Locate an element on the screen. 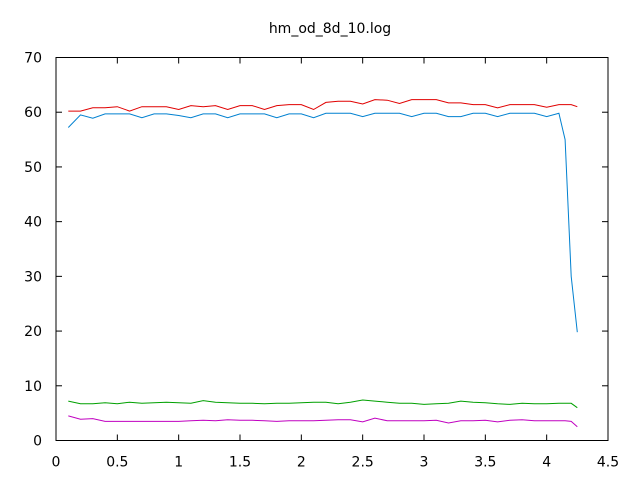 This screenshot has width=640, height=480. x-tick-label: 3 is located at coordinates (424, 463).